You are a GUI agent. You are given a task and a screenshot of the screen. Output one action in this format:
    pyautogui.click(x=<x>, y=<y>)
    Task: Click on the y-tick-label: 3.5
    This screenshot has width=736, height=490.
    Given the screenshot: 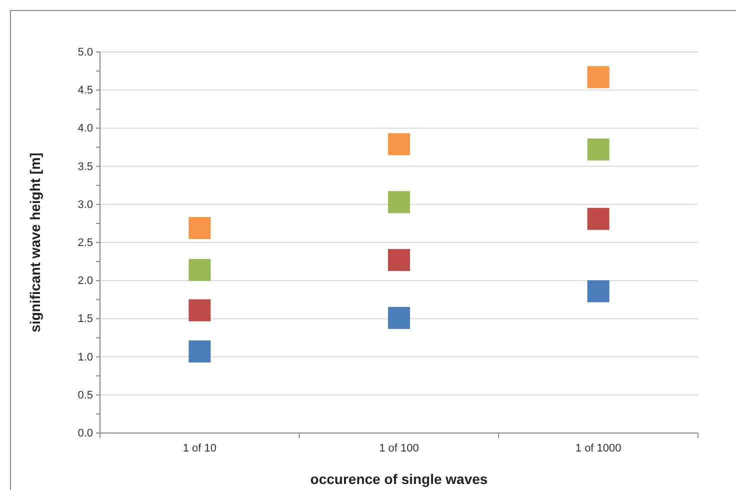 What is the action you would take?
    pyautogui.click(x=85, y=166)
    